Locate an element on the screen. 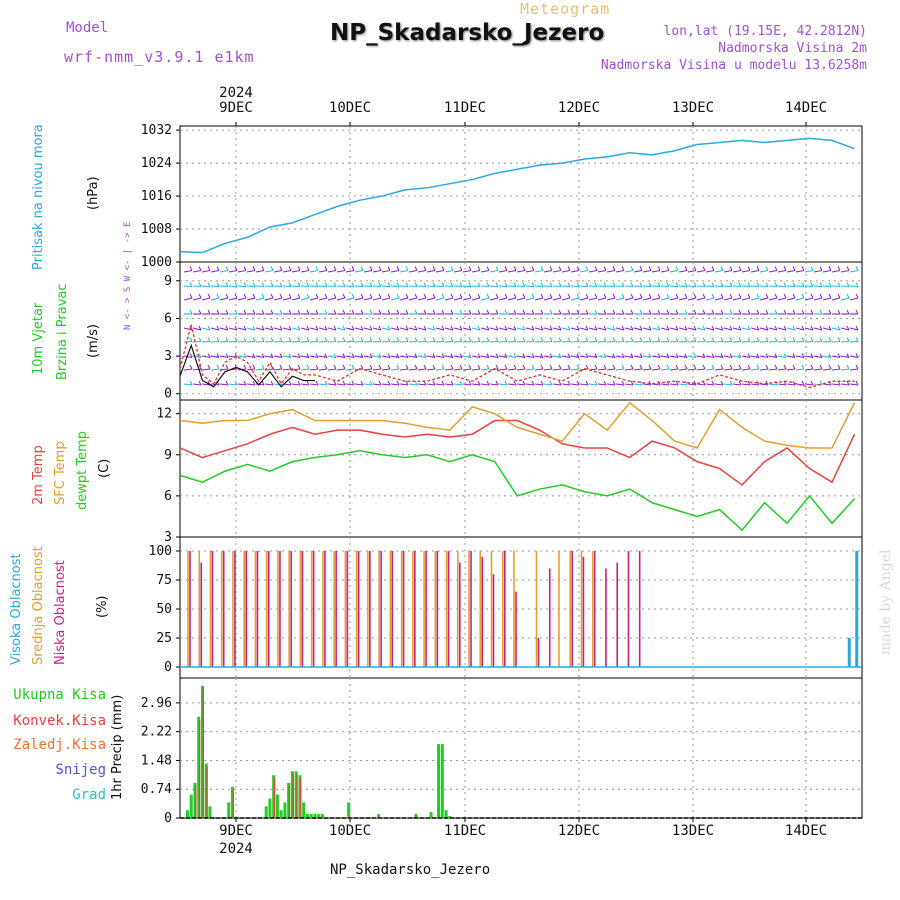 Image resolution: width=900 pixels, height=900 pixels. bottom-date-label: 10DEC is located at coordinates (350, 831).